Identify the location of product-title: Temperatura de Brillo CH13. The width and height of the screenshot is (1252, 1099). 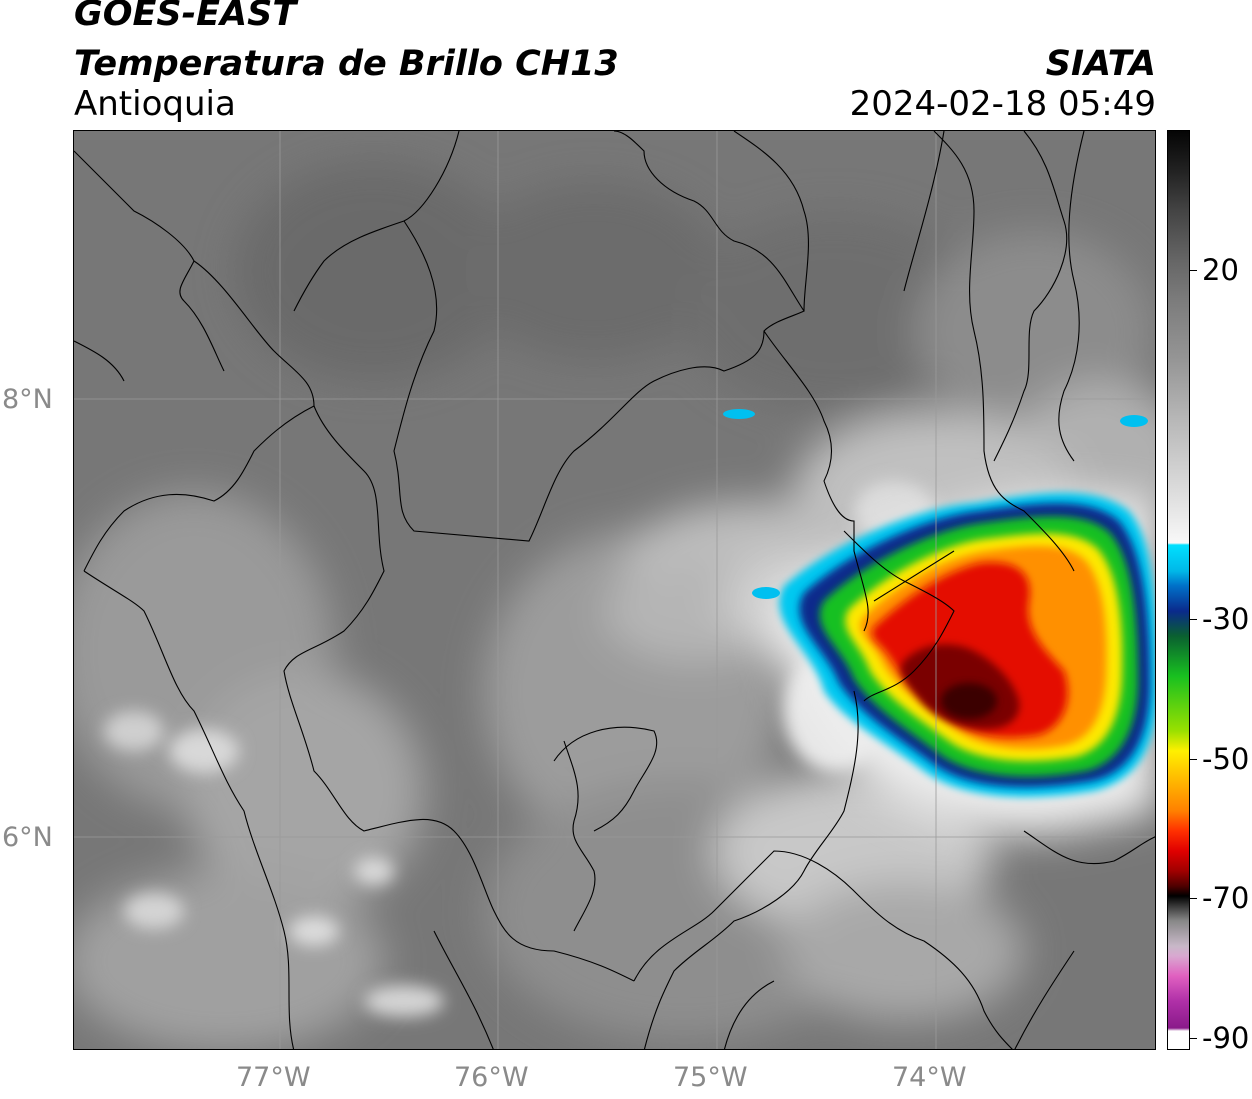
(346, 64).